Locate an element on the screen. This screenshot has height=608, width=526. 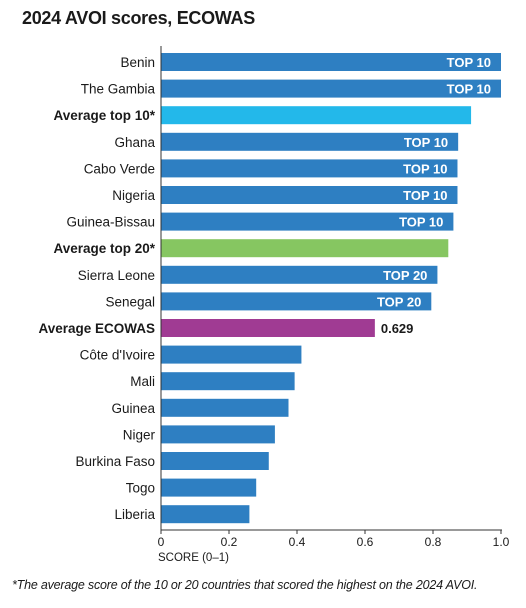
x-tick-label-5: 1.0 is located at coordinates (501, 542).